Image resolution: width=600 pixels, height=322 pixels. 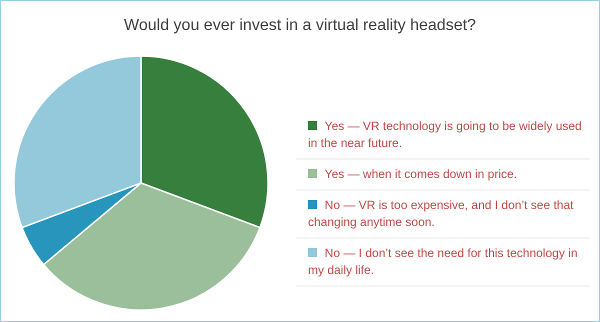 What do you see at coordinates (443, 261) in the screenshot?
I see `legend-label: No — I don’t see the need for this technology in my daily life.` at bounding box center [443, 261].